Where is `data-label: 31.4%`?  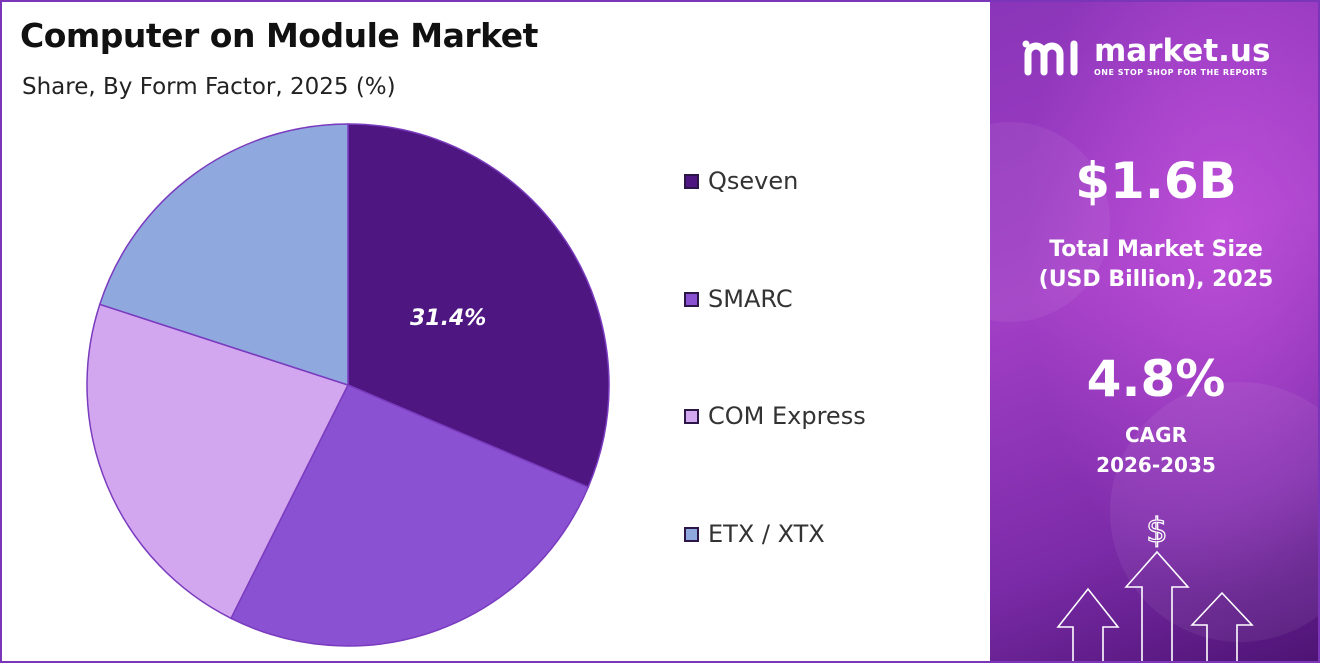 data-label: 31.4% is located at coordinates (448, 318).